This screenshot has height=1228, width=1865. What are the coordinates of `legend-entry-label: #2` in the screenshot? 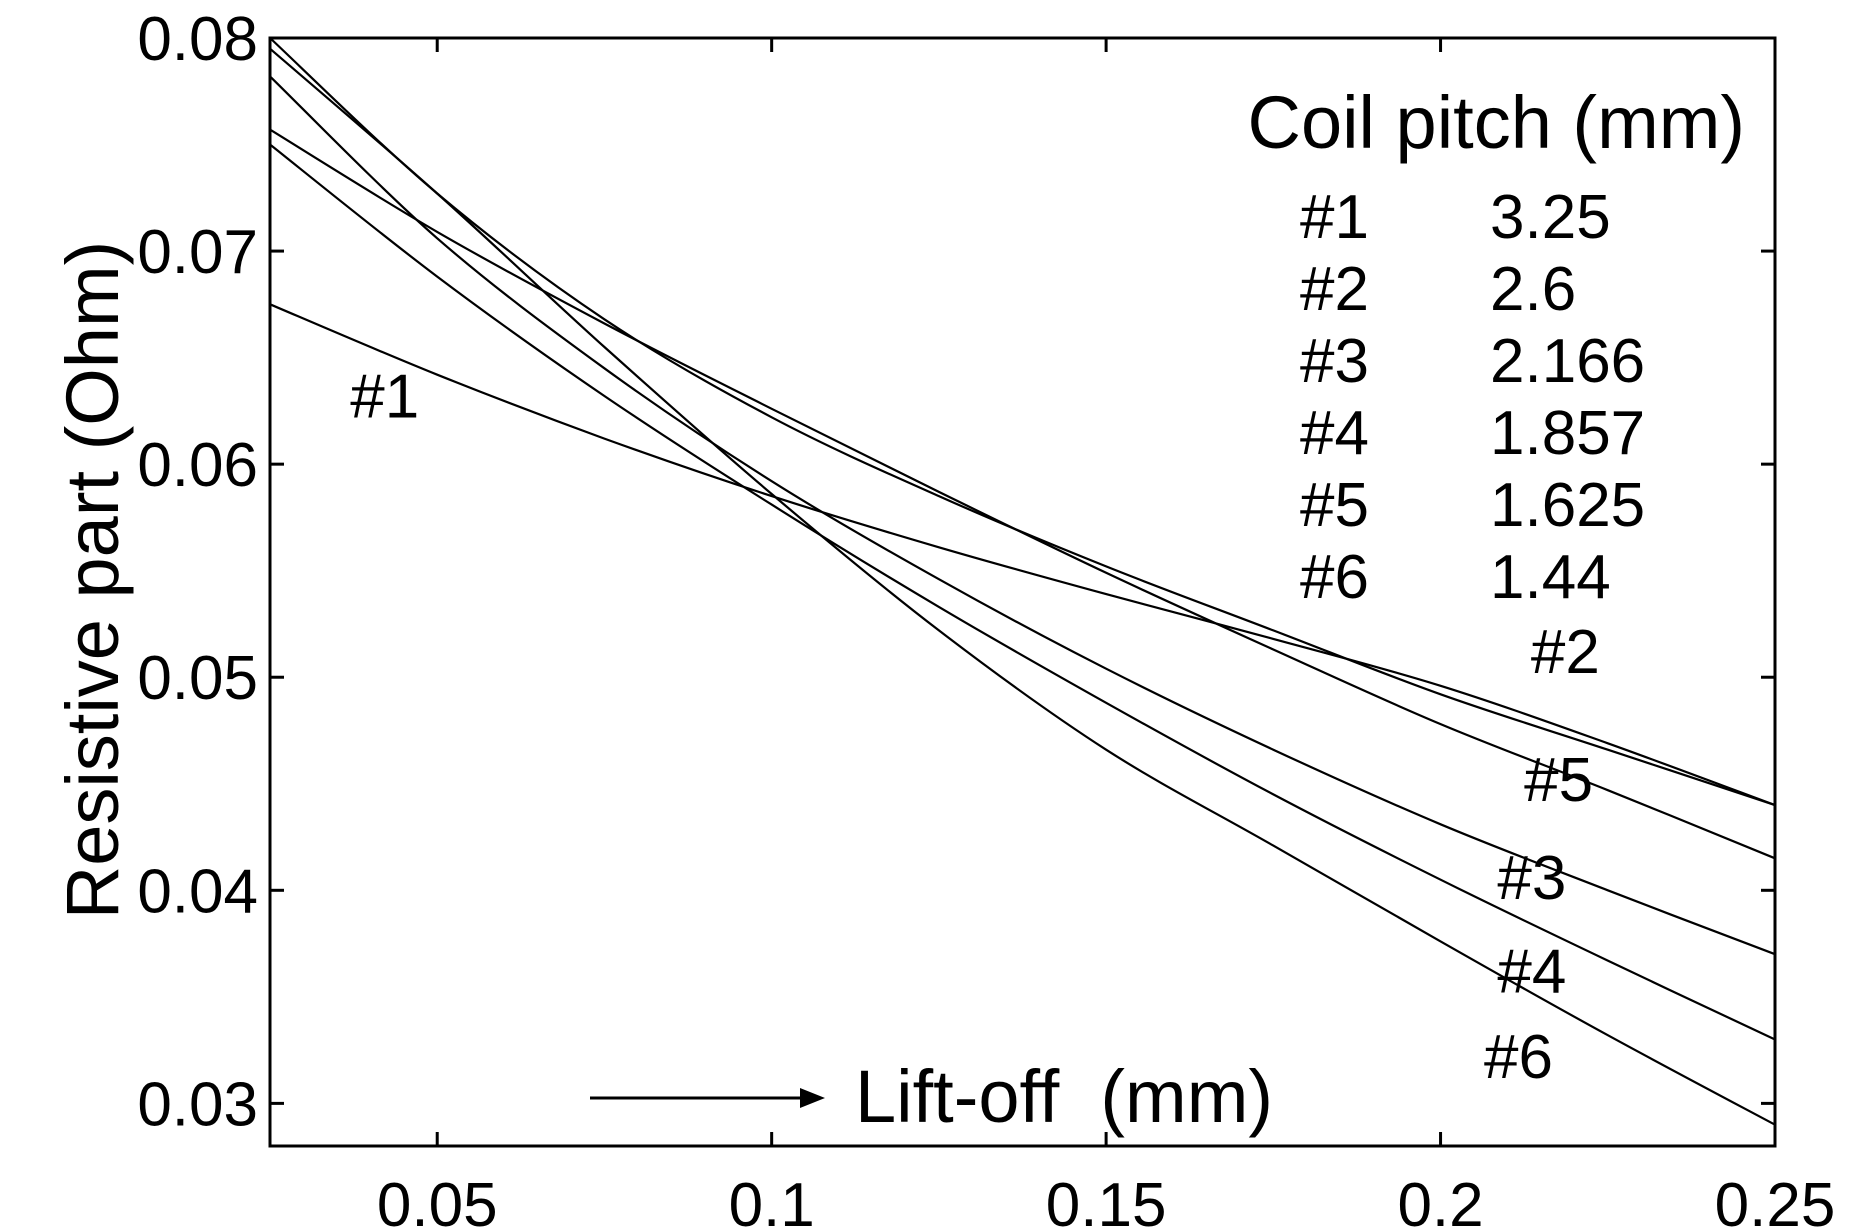 It's located at (1334, 289).